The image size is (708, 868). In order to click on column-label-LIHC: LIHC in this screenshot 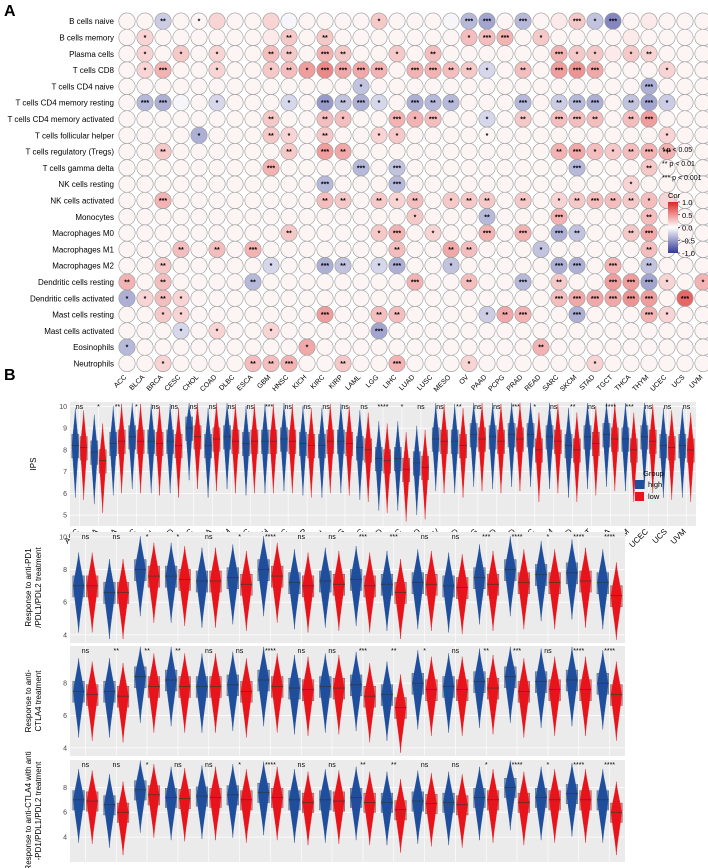, I will do `click(390, 382)`.